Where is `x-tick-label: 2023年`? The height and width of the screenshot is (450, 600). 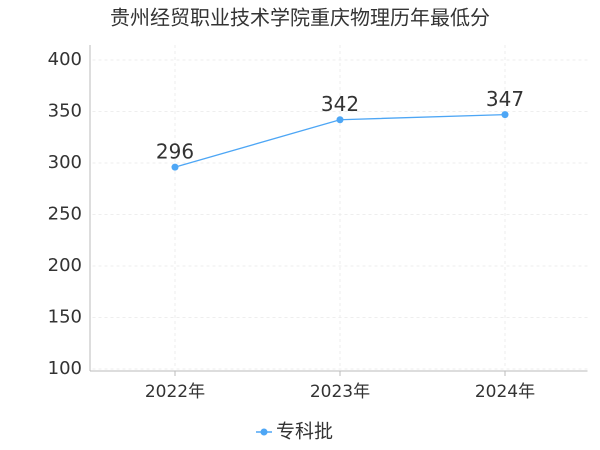 x-tick-label: 2023年 is located at coordinates (340, 392).